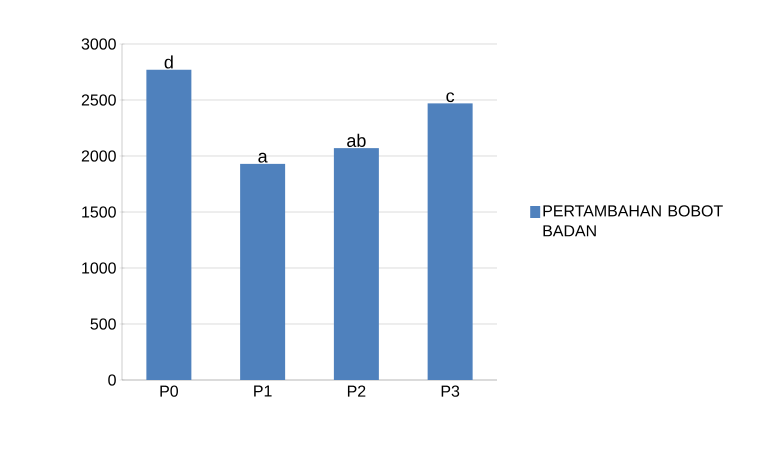  What do you see at coordinates (263, 157) in the screenshot?
I see `annotation: a` at bounding box center [263, 157].